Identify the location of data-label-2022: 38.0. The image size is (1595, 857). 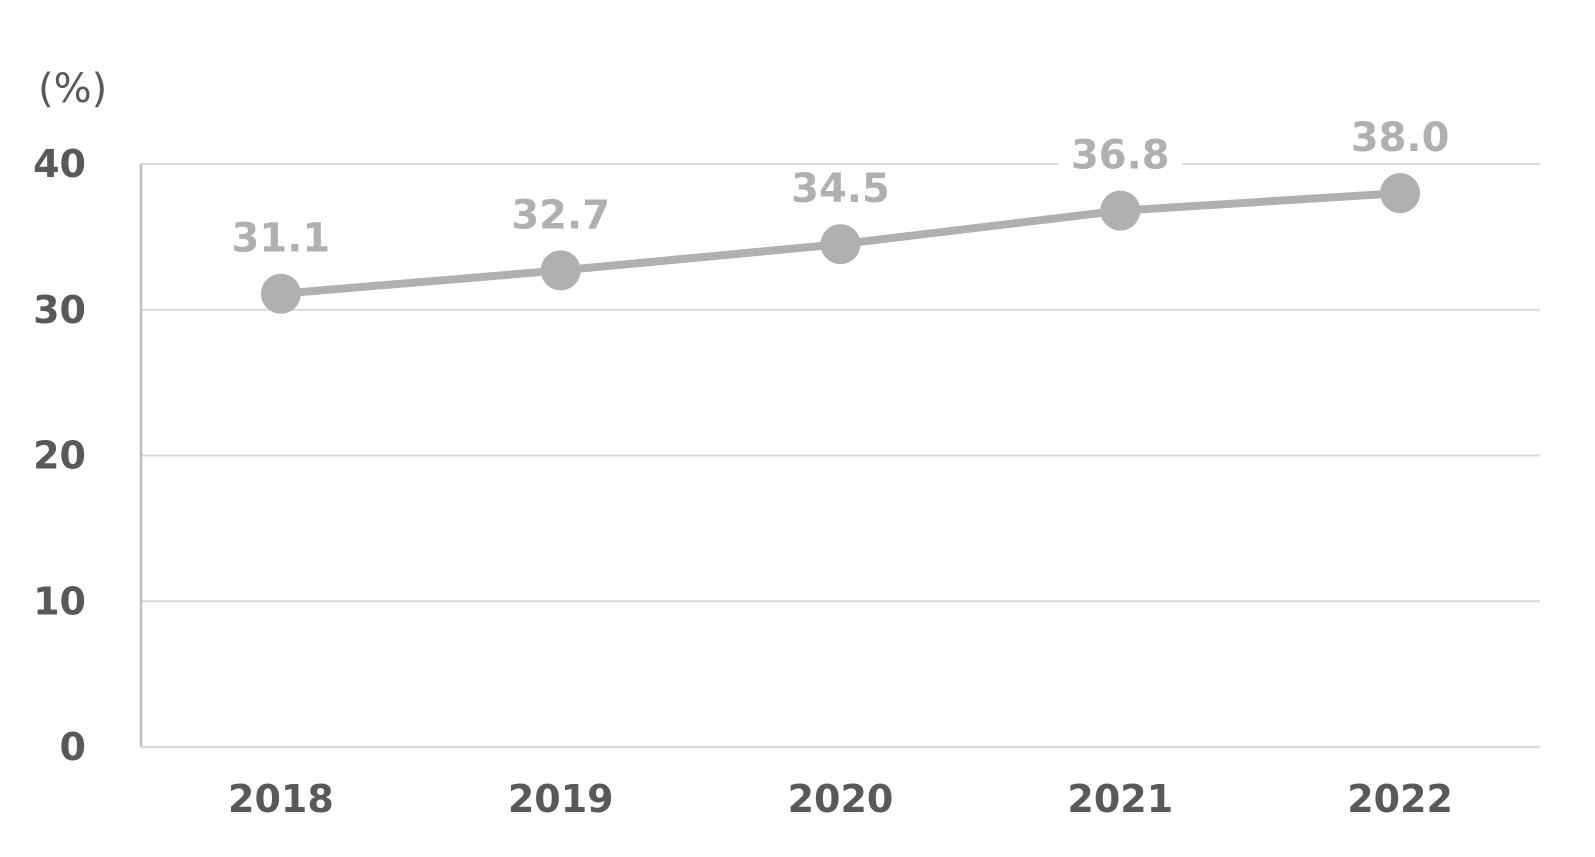
(1400, 138).